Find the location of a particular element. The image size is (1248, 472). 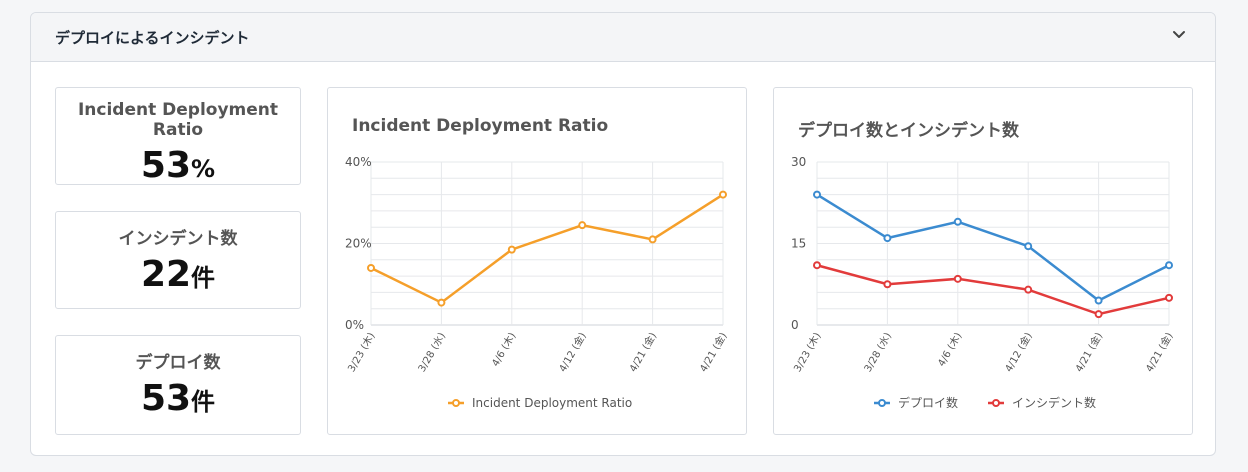

stat-value: 22件 is located at coordinates (178, 276).